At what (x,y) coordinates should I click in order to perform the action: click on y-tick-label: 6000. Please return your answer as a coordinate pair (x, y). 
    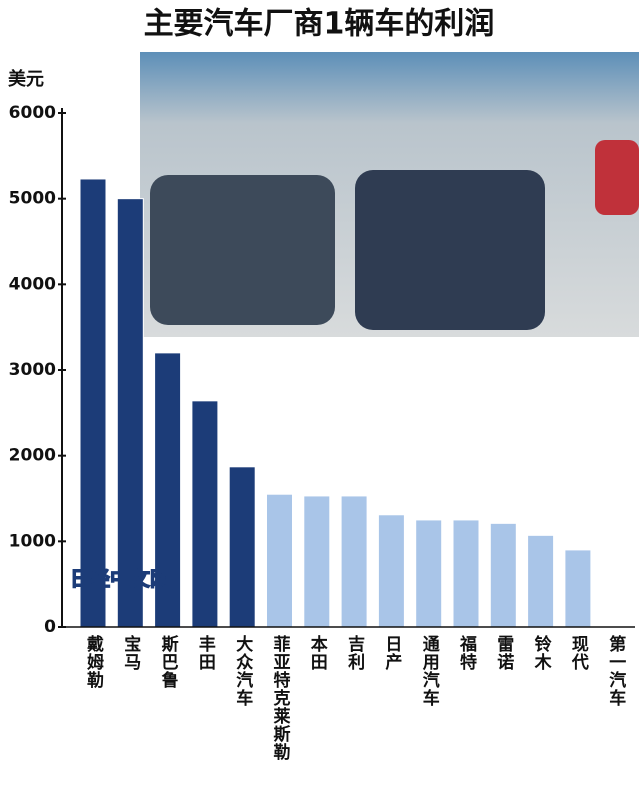
    Looking at the image, I should click on (32, 113).